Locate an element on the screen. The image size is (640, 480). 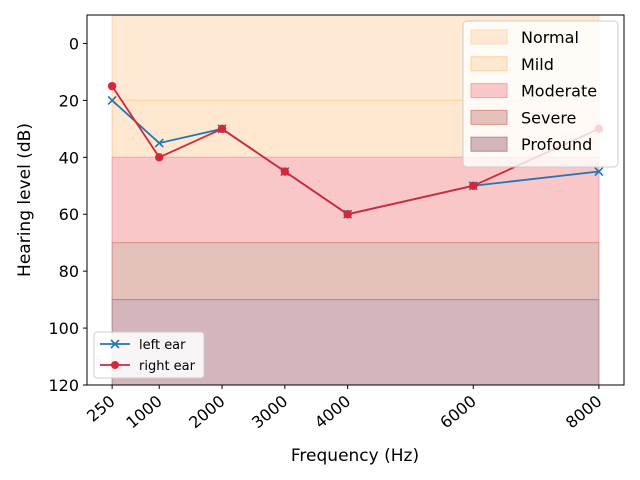
legend-swatch-profound is located at coordinates (489, 144).